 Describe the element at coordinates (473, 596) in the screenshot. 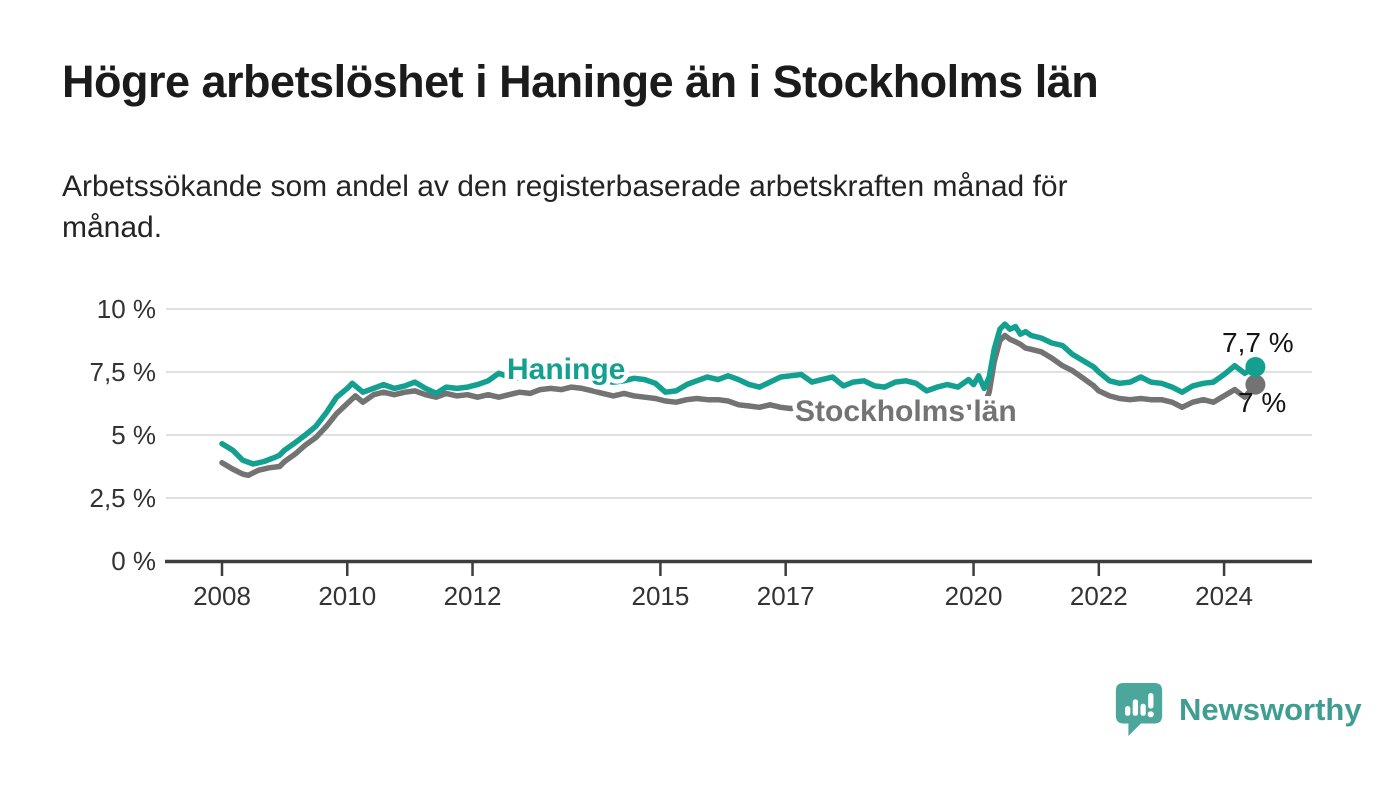

I see `x-tick-label: 2012` at that location.